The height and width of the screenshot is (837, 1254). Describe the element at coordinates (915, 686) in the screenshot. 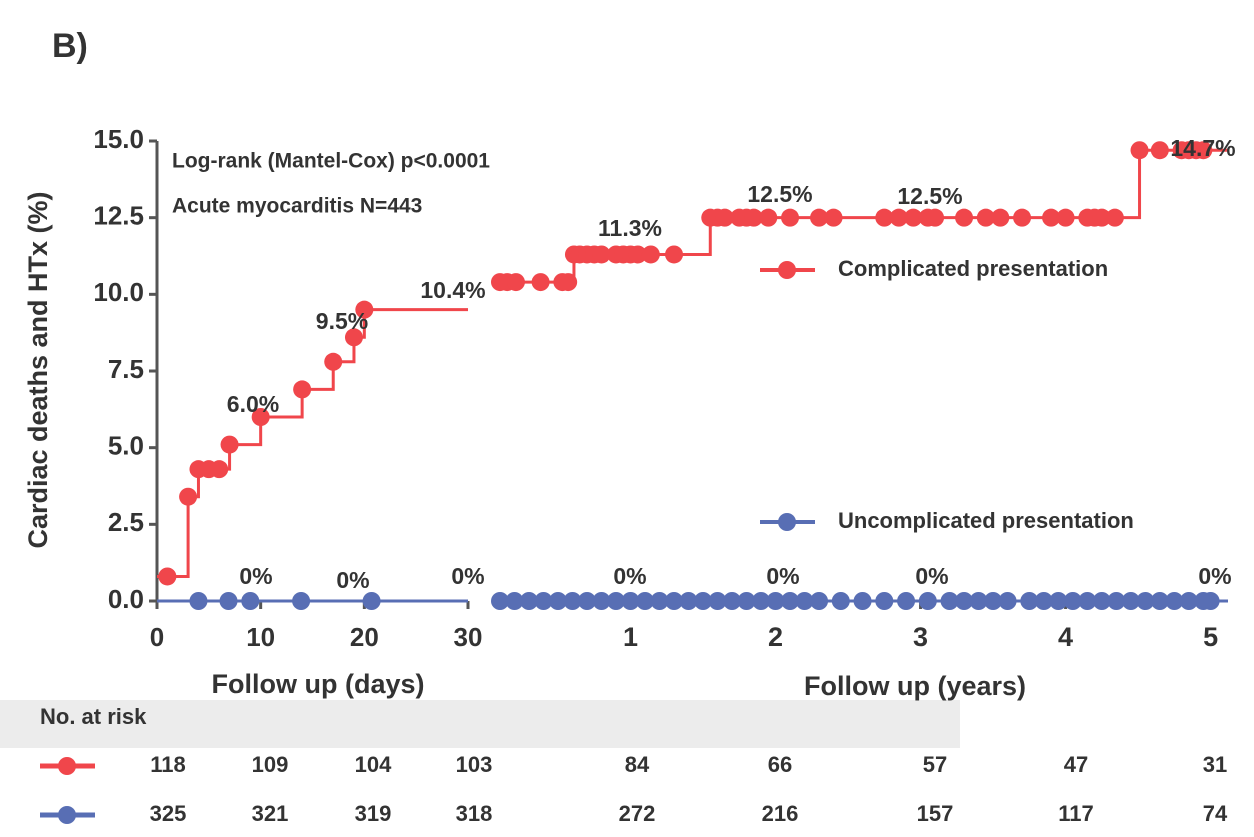

I see `x-axis-label: Follow up (years)` at that location.